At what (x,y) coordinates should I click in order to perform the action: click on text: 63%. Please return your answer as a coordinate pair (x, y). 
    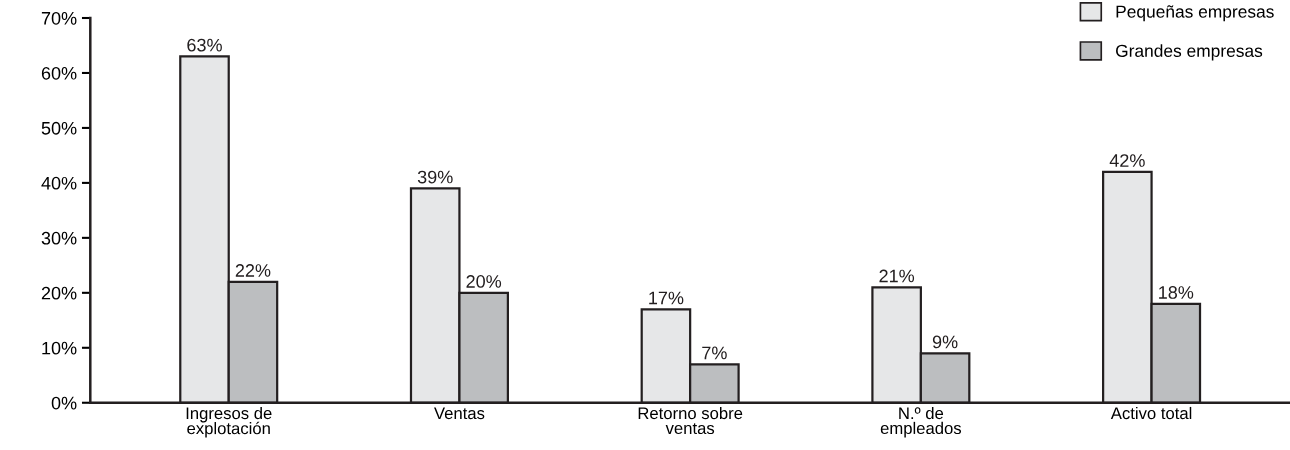
    Looking at the image, I should click on (204, 45).